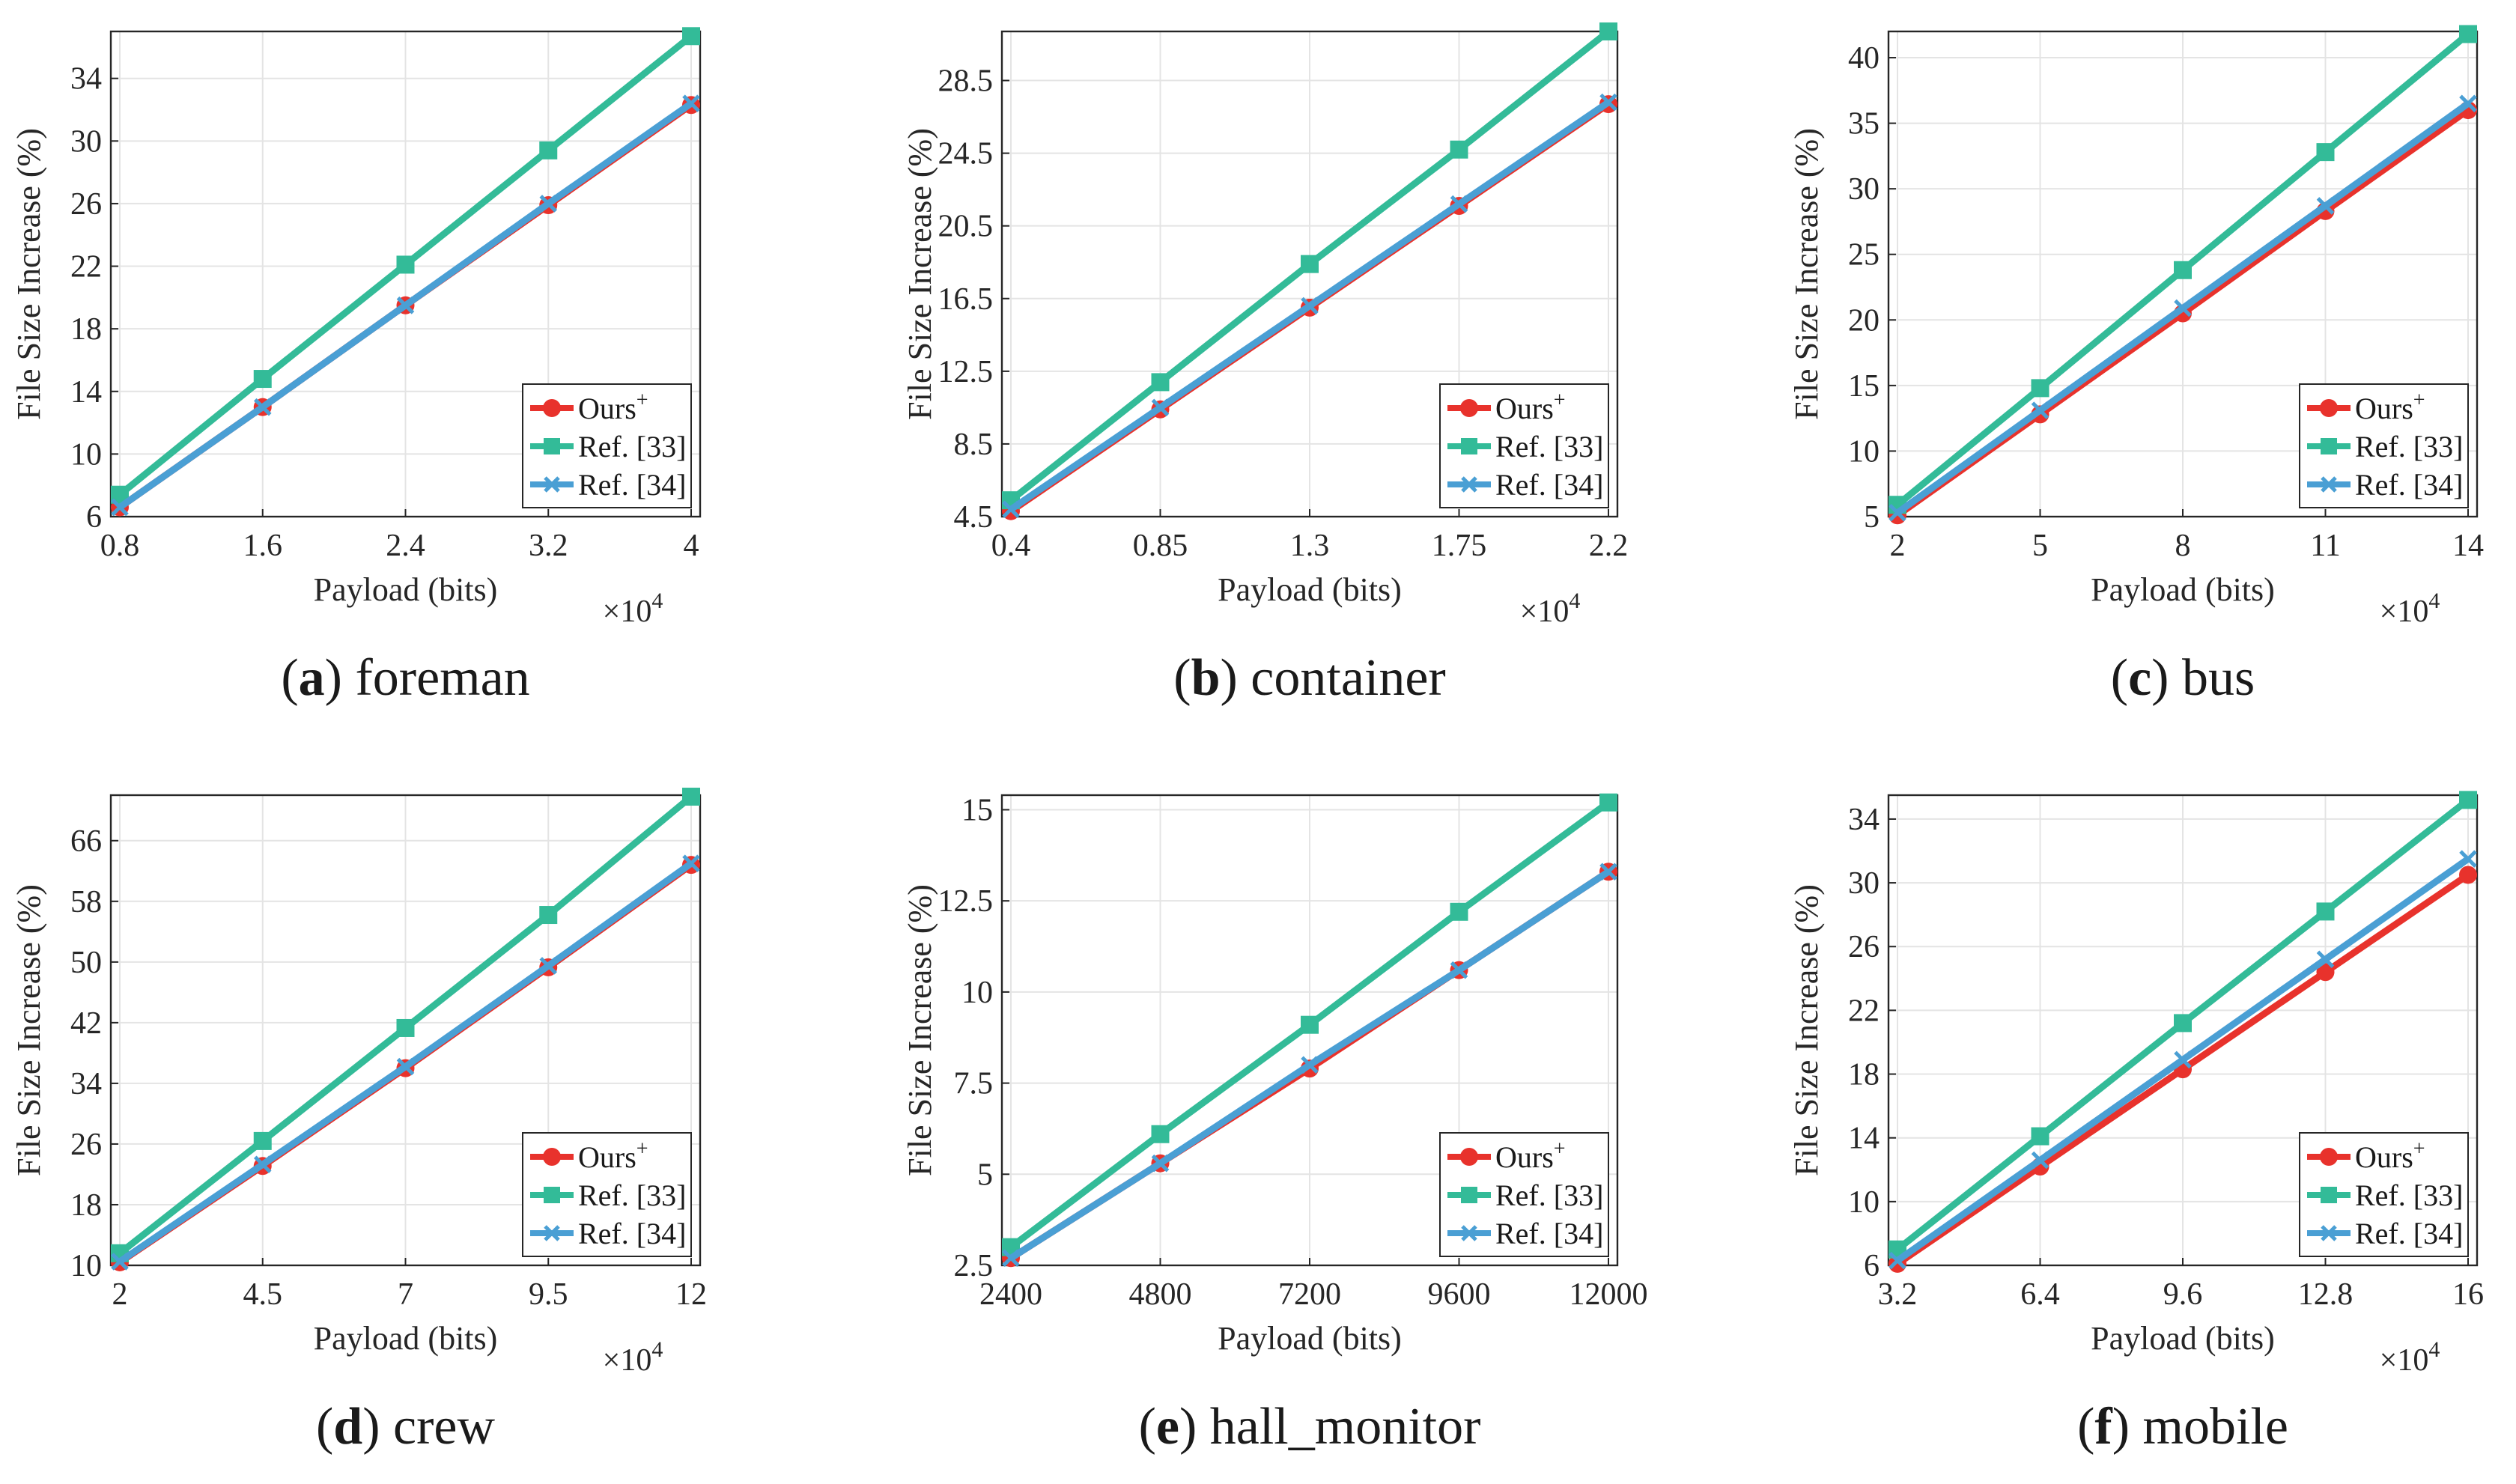  What do you see at coordinates (86, 963) in the screenshot?
I see `y-tick-label: 50` at bounding box center [86, 963].